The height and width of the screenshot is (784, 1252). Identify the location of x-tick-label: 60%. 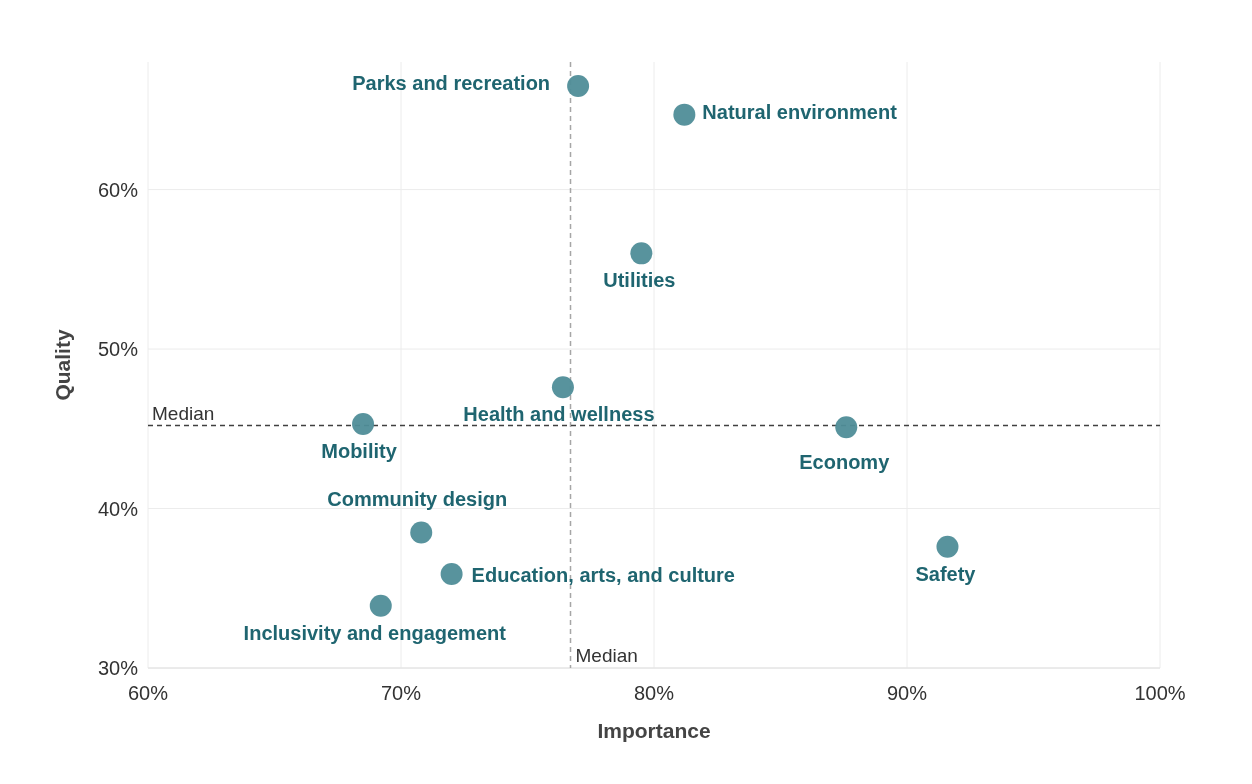
(148, 693).